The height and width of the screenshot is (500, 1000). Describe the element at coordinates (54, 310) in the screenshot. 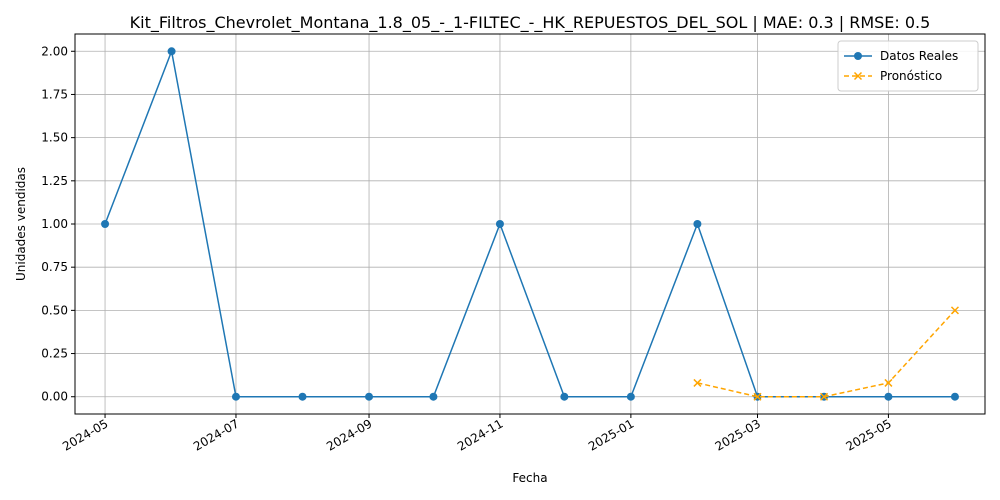

I see `y-tick-label: 0.50` at that location.